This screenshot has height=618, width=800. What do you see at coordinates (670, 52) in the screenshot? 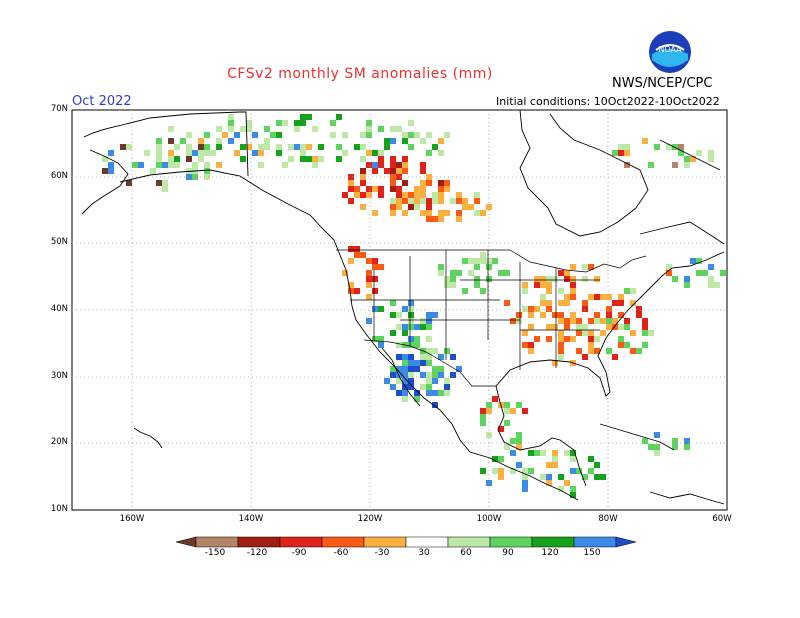
I see `noaa-logo: NOAA` at bounding box center [670, 52].